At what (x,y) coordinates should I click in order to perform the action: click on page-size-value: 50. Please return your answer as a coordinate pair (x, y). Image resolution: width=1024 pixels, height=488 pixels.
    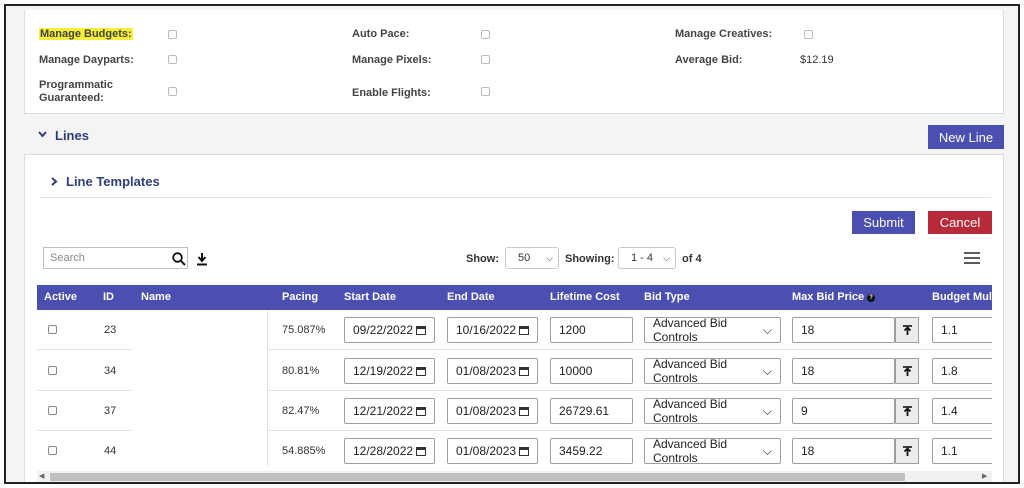
    Looking at the image, I should click on (524, 258).